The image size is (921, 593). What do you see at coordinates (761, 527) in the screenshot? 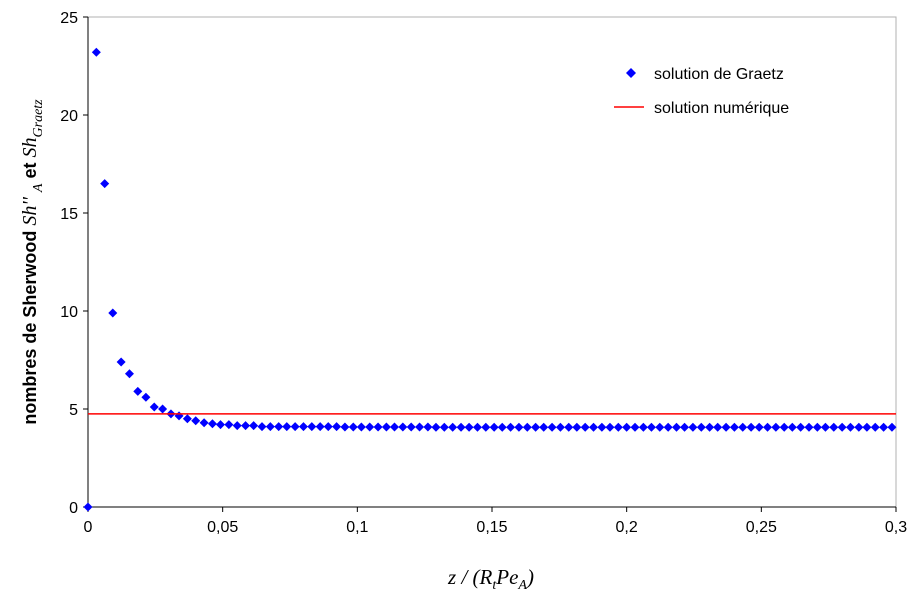
I see `x-tick-label: 0,25` at bounding box center [761, 527].